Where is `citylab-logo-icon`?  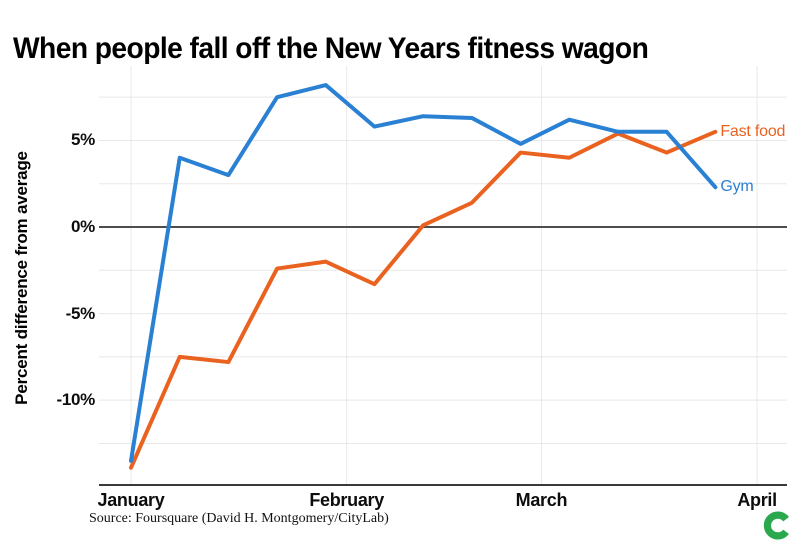 citylab-logo-icon is located at coordinates (776, 525).